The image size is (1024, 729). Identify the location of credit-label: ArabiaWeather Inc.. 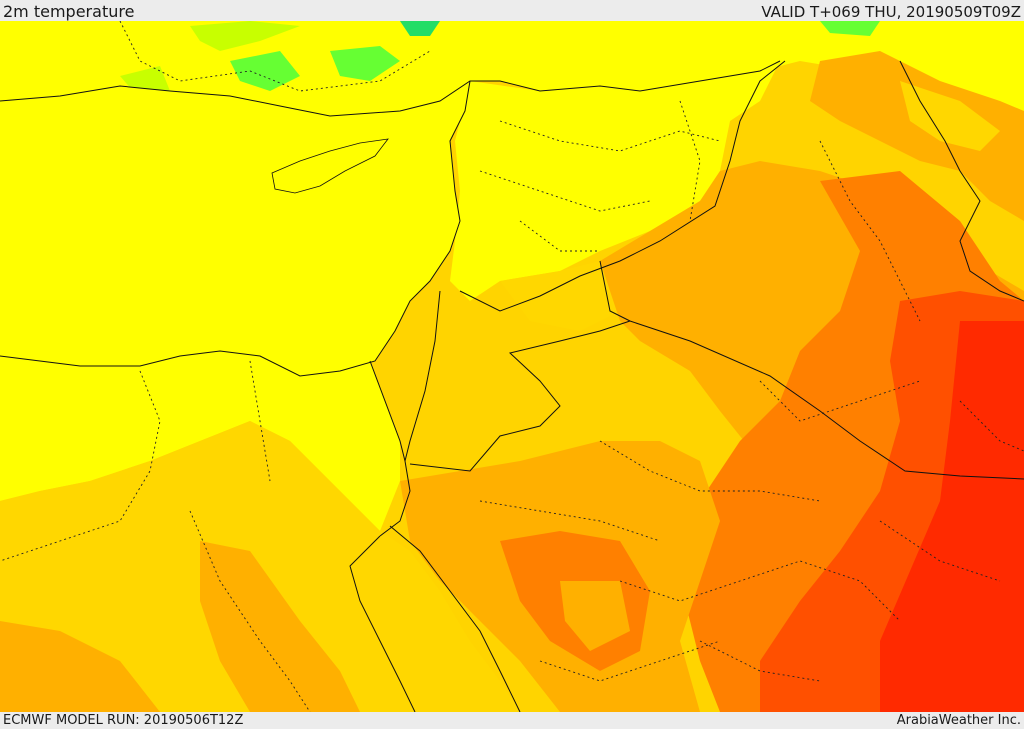
(958, 720).